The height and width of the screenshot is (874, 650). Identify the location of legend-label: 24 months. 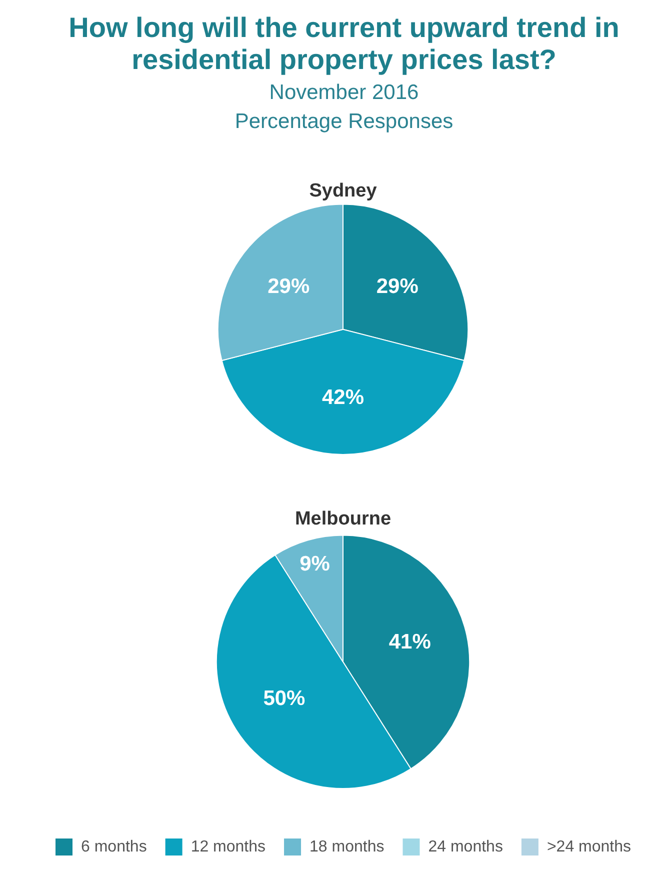
(465, 847).